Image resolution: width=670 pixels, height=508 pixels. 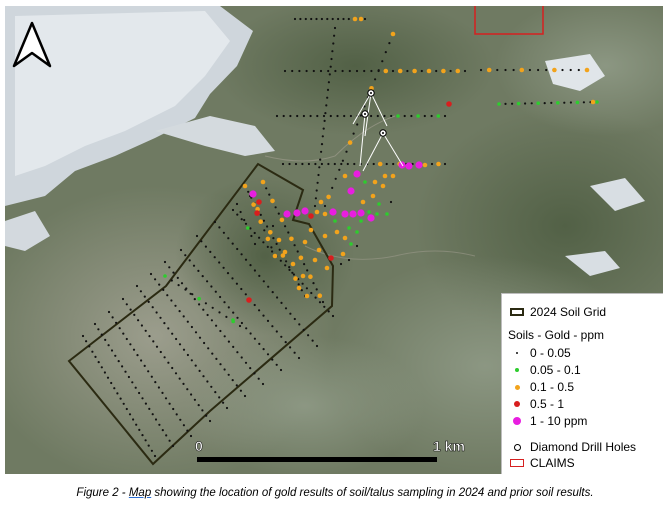 I want to click on legend-item: 1 - 10 ppm, so click(x=548, y=421).